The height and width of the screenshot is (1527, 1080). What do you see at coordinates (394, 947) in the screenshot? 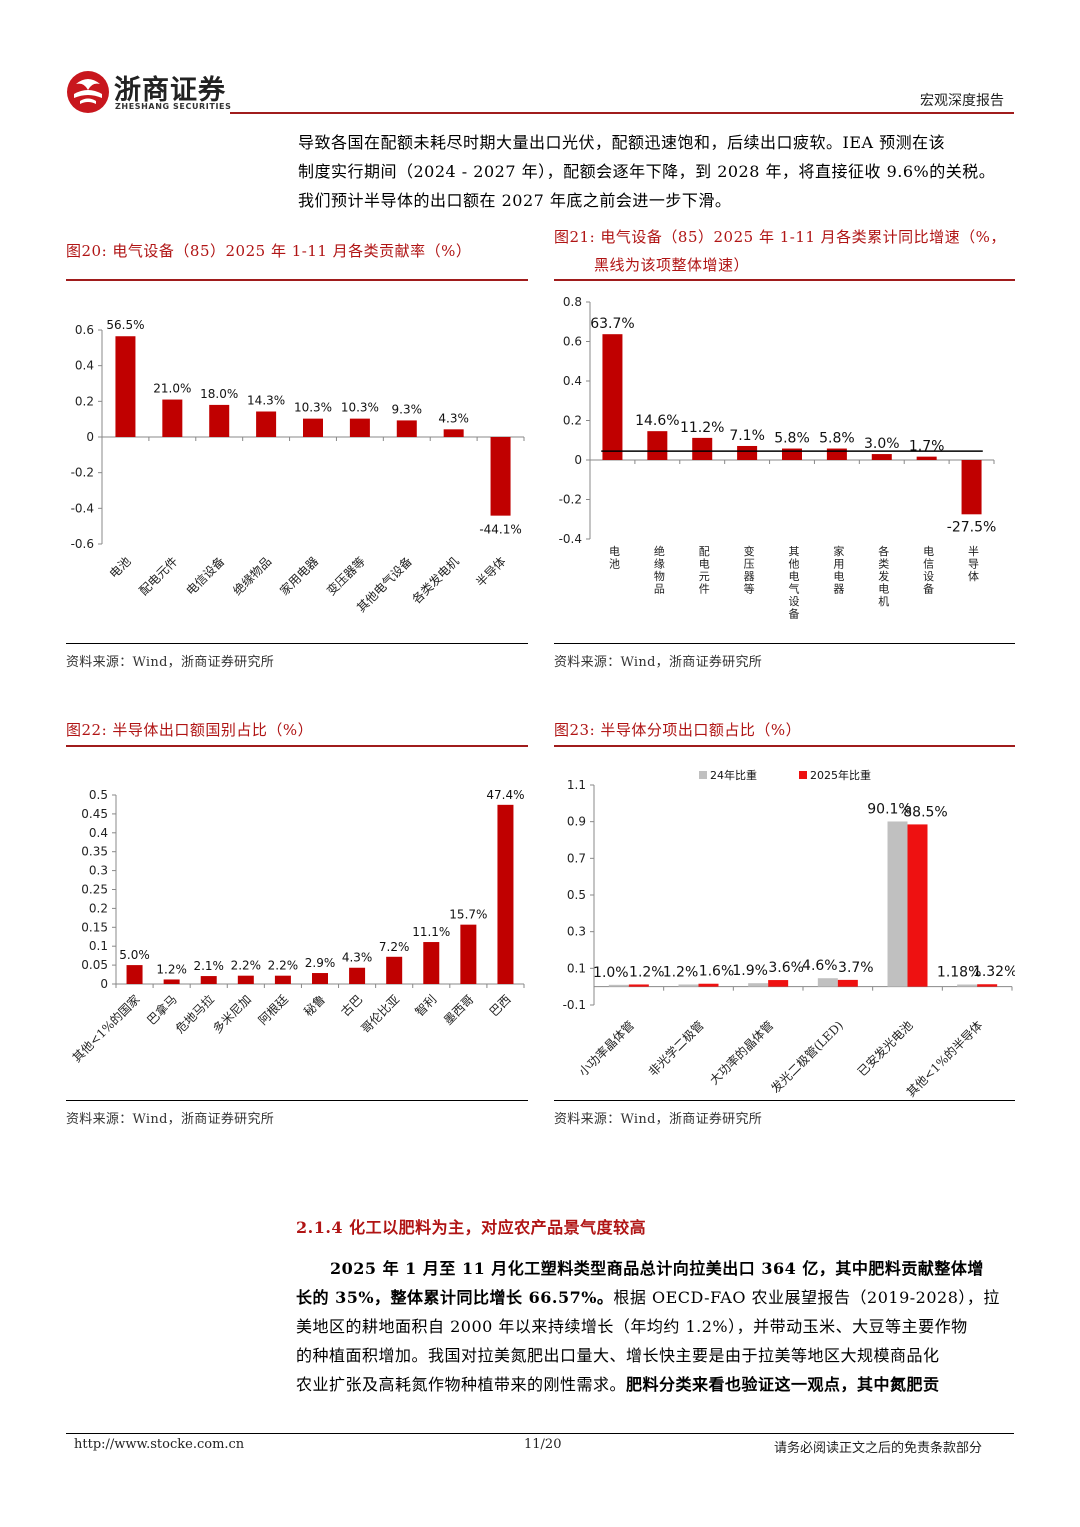
I see `data-label: 7.2%` at bounding box center [394, 947].